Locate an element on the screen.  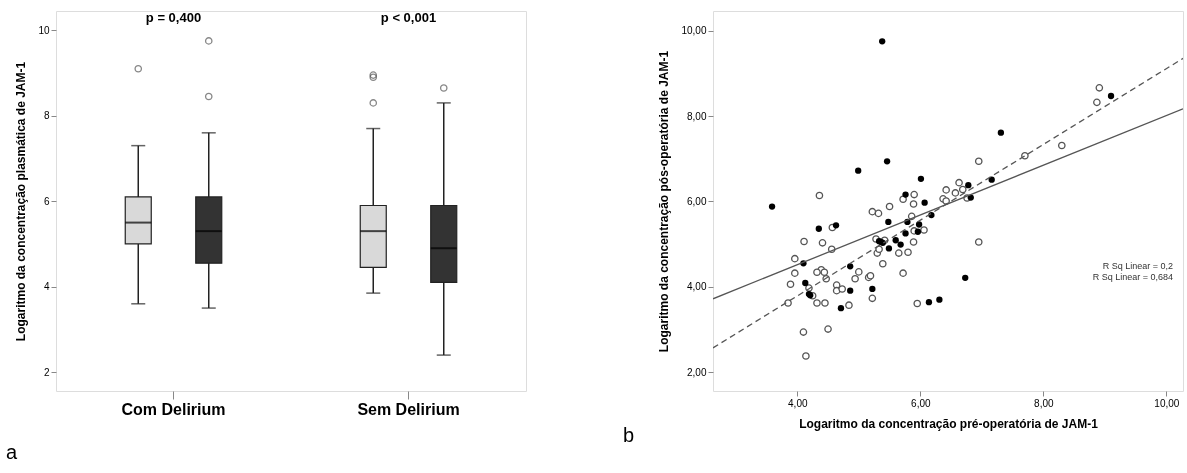
text: a is located at coordinates (12, 452).